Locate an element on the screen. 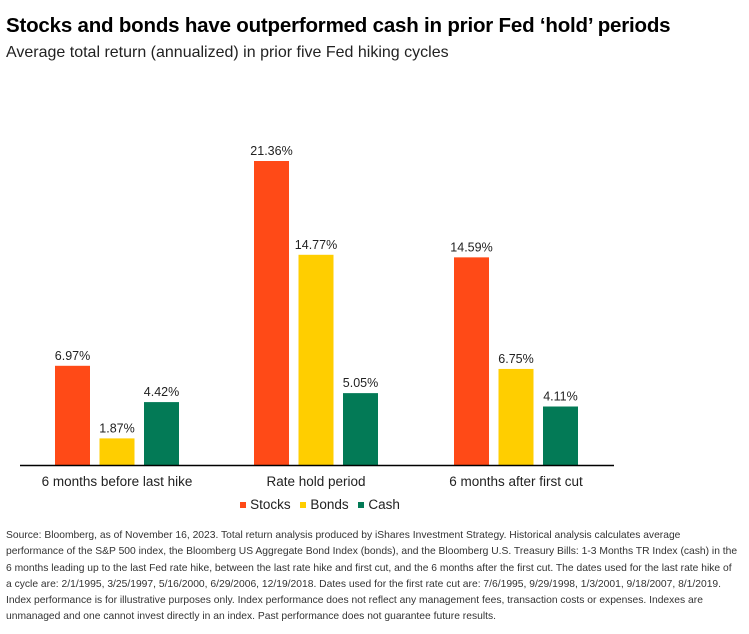  bar-stocks-after-first-cut is located at coordinates (471, 361).